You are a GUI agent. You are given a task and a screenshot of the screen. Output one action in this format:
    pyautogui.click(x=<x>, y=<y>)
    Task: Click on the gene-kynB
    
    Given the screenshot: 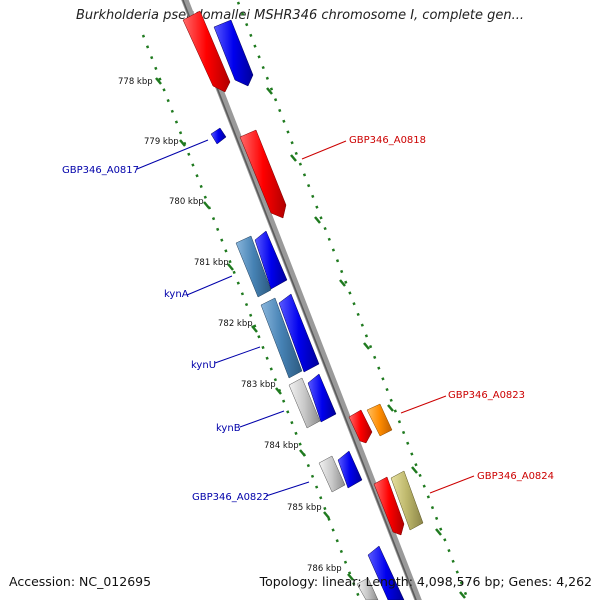 What is the action you would take?
    pyautogui.click(x=304, y=403)
    